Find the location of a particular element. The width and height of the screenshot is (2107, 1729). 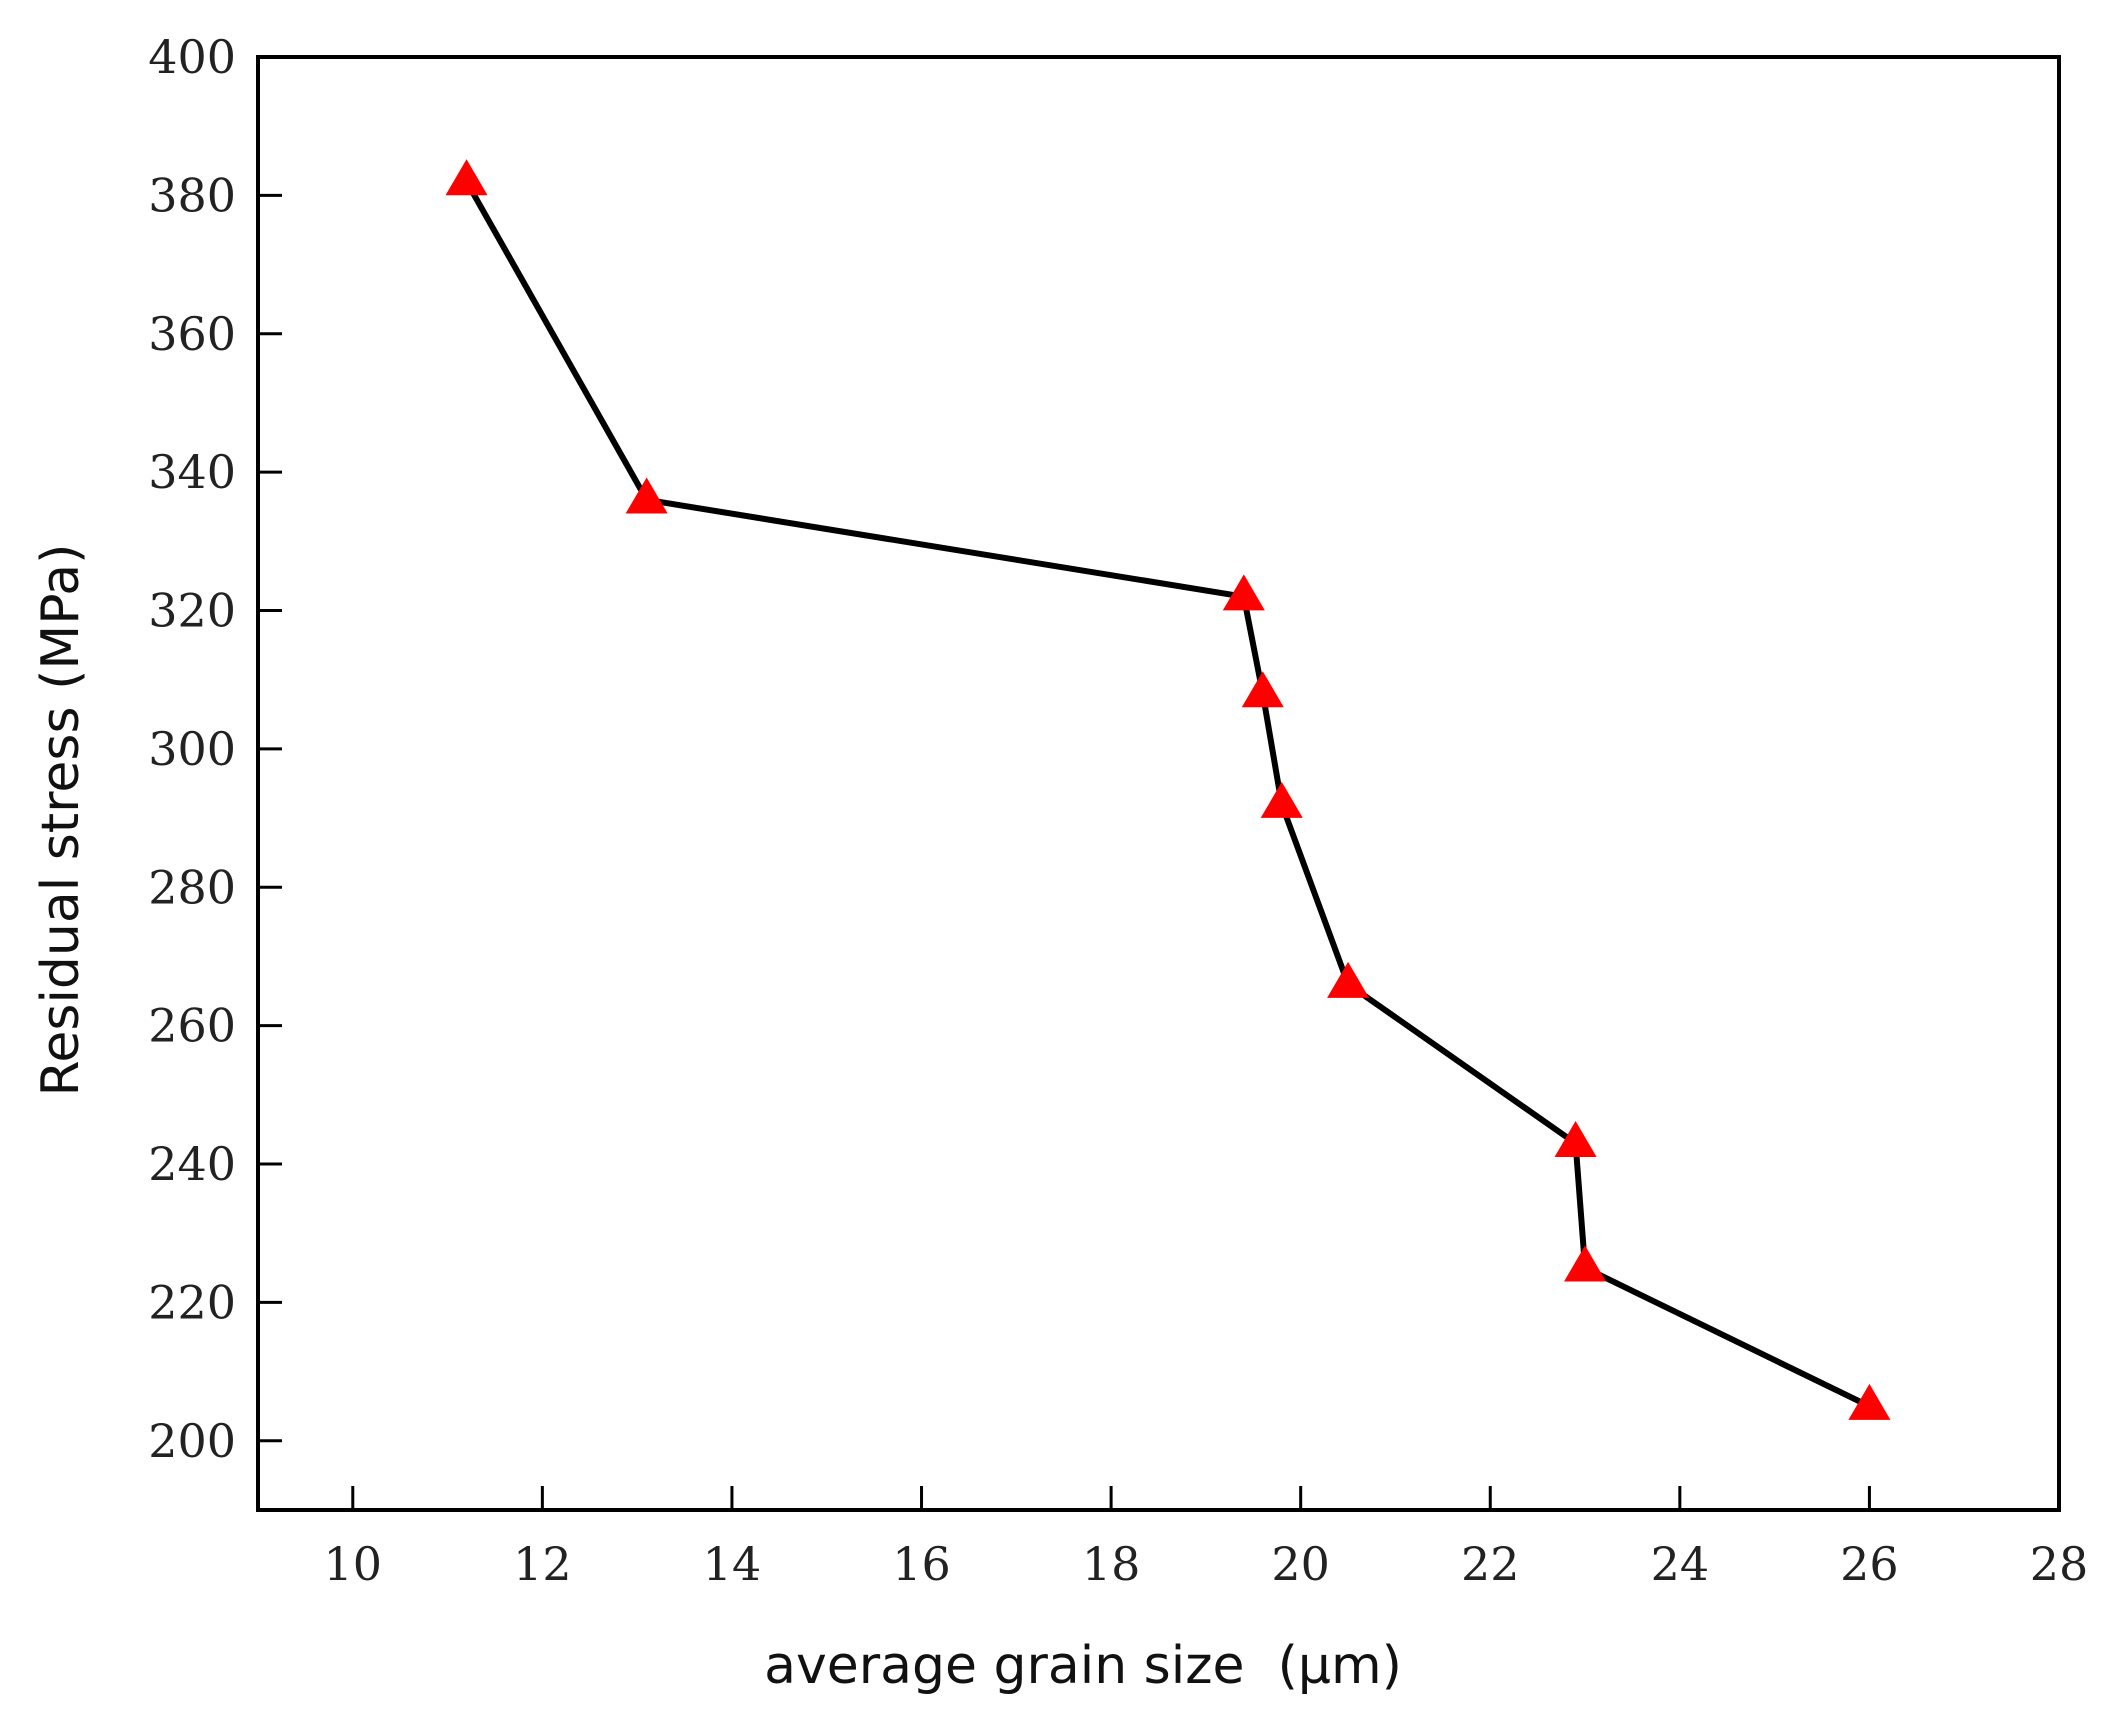

x-axis-ticks: 10 12 14 16 18 20 22 24 26 28 is located at coordinates (1206, 1538).